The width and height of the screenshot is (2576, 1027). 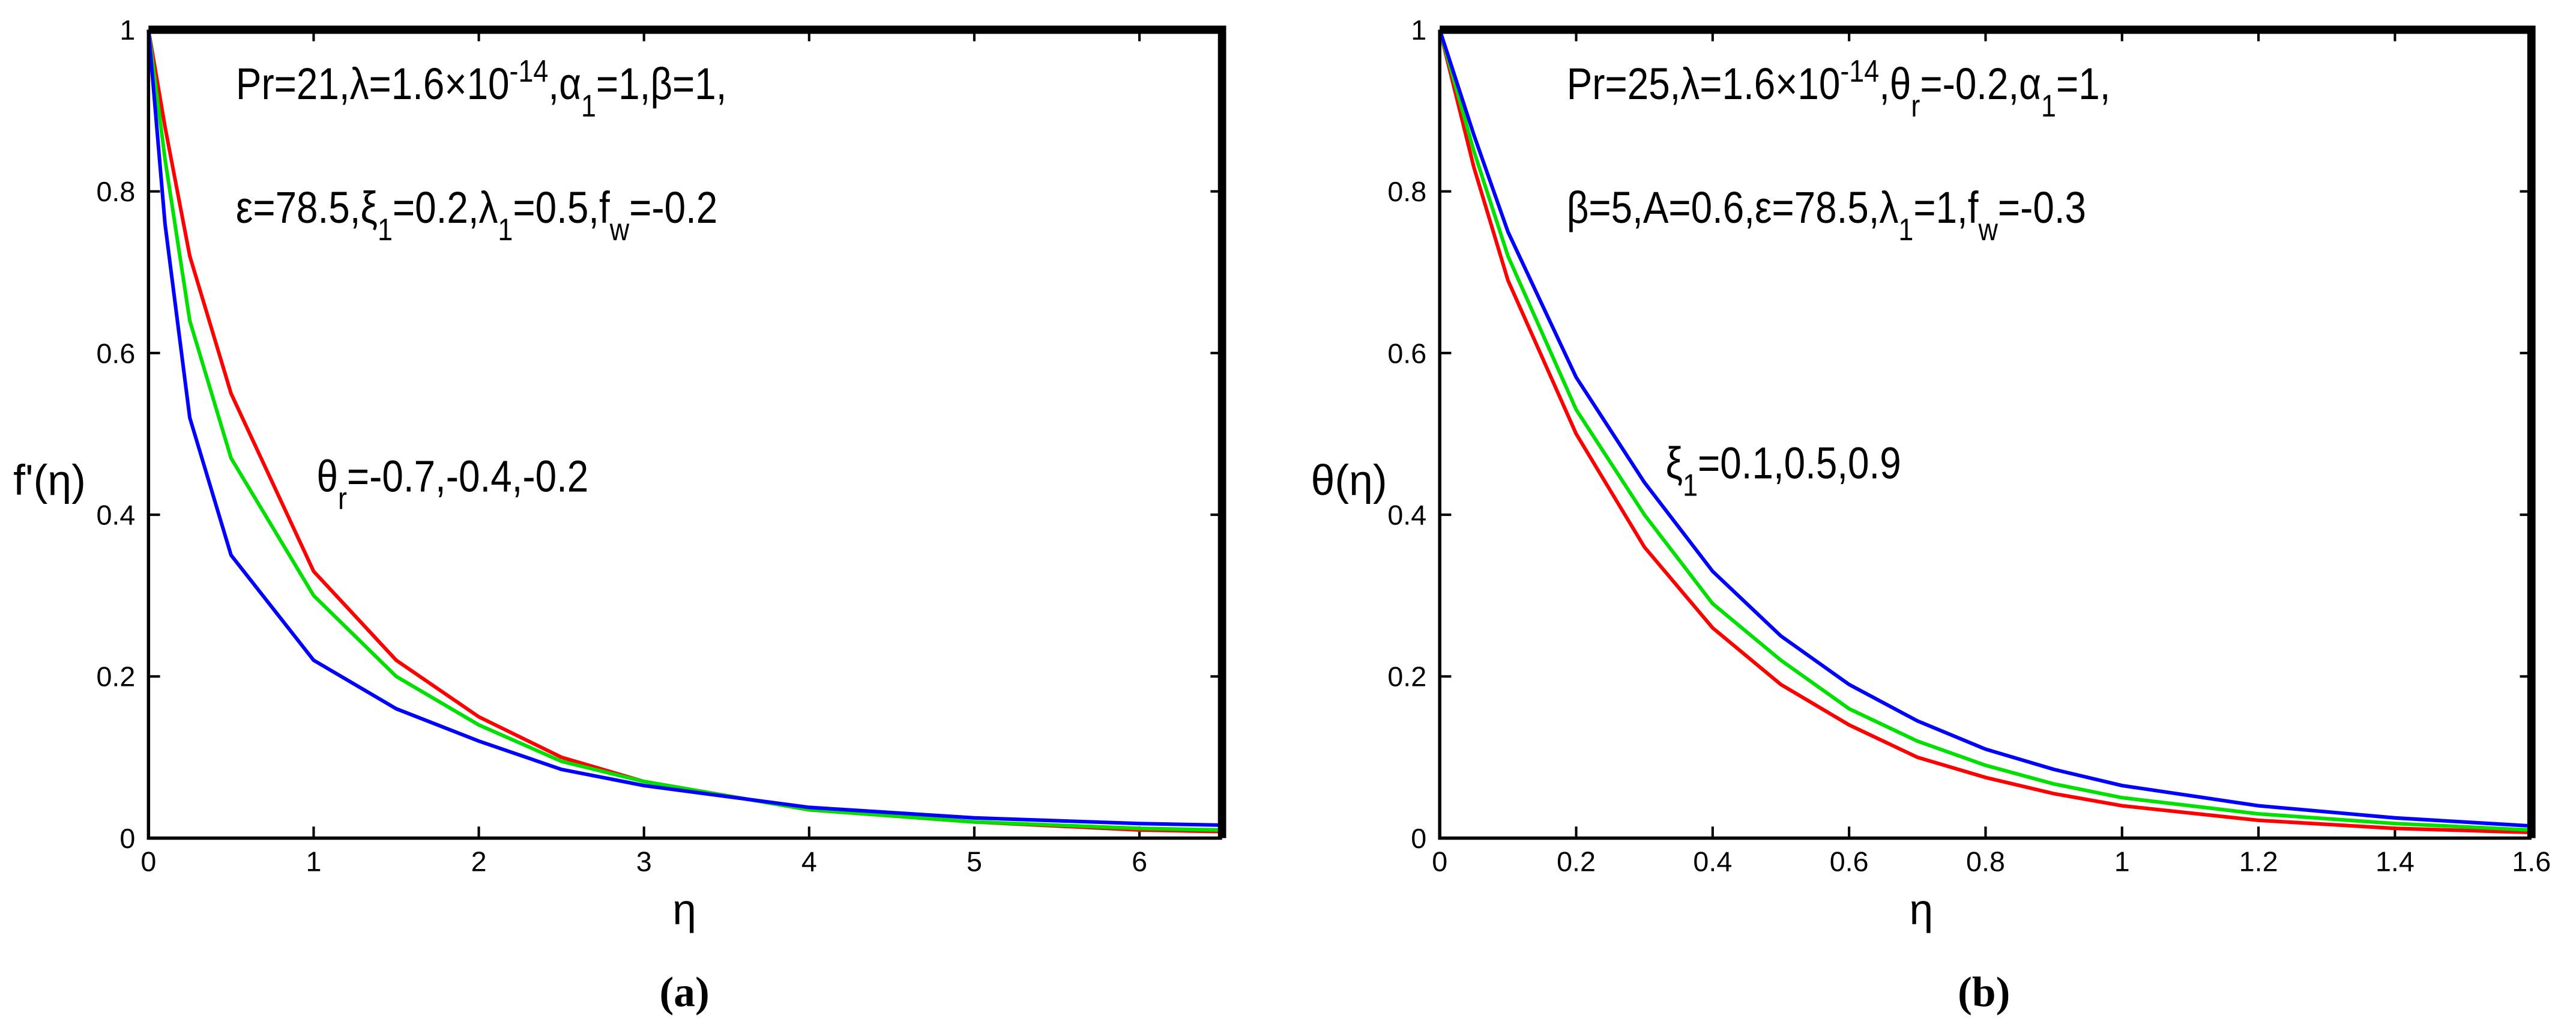 I want to click on annotation-text: =0.1,0.5,0.9, so click(x=1799, y=463).